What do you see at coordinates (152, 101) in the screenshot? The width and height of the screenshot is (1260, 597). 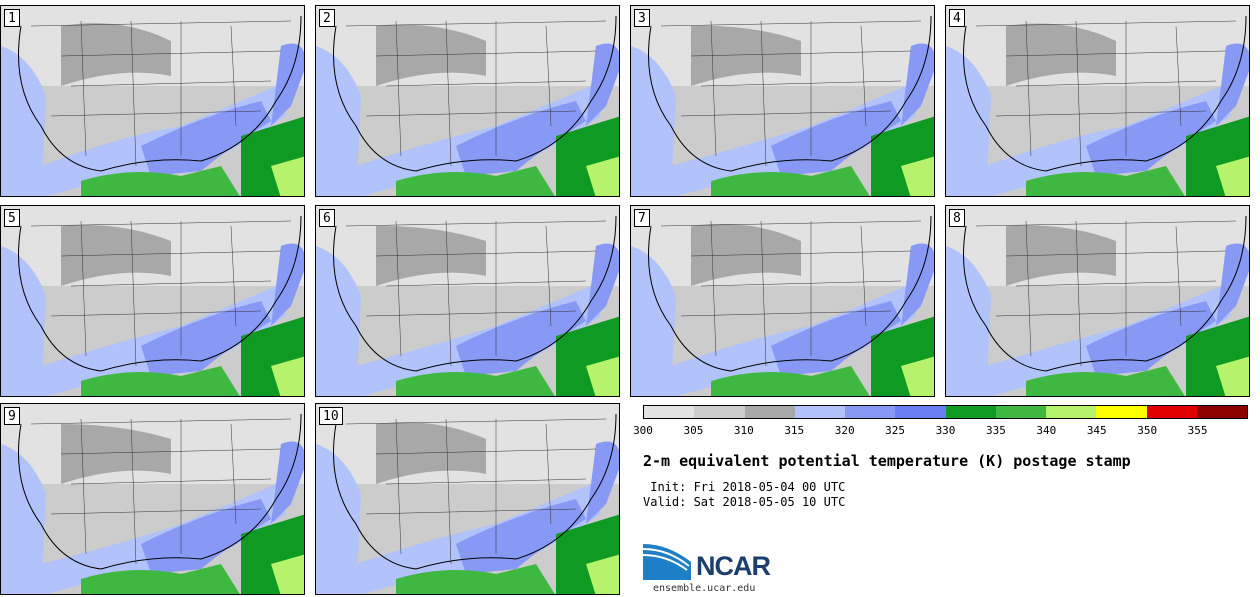 I see `member-panel-1: 1` at bounding box center [152, 101].